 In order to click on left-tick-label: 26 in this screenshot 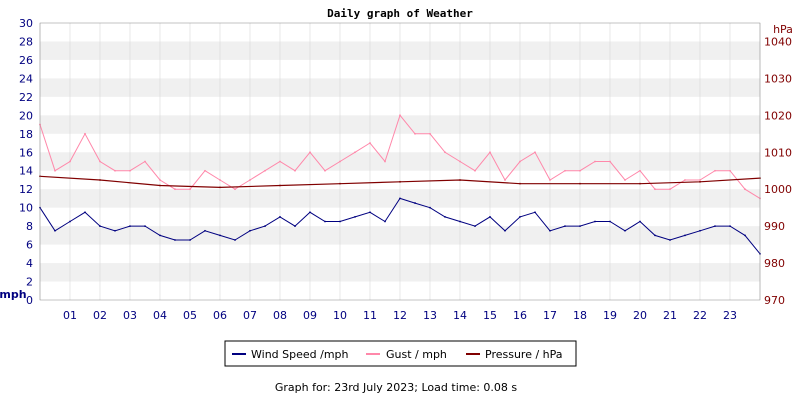, I will do `click(26, 60)`.